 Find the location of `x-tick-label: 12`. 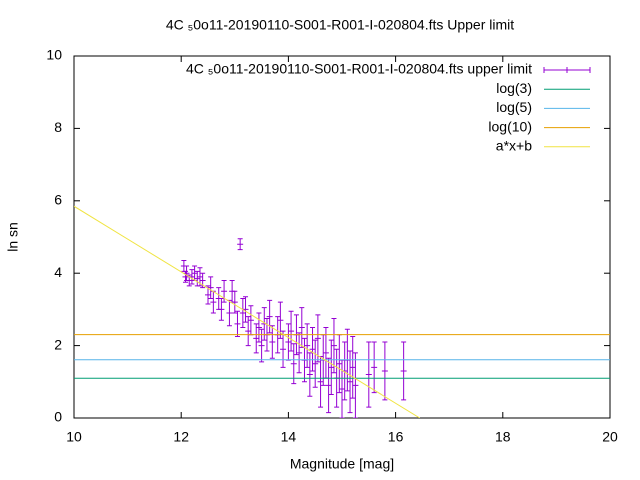

x-tick-label: 12 is located at coordinates (181, 437).